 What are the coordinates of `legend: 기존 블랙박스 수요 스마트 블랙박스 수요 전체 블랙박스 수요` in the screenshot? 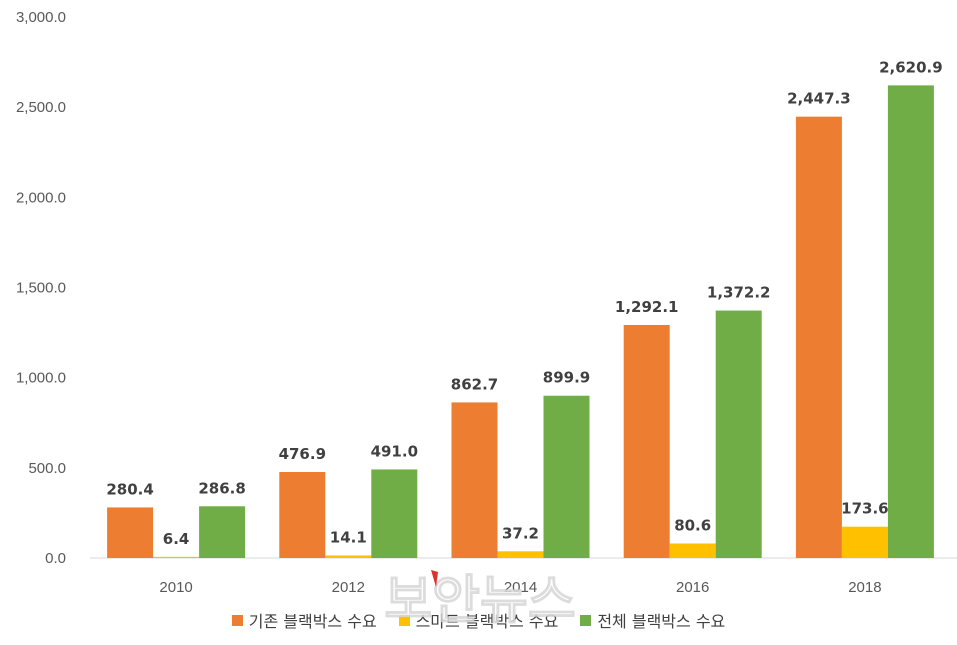 It's located at (478, 620).